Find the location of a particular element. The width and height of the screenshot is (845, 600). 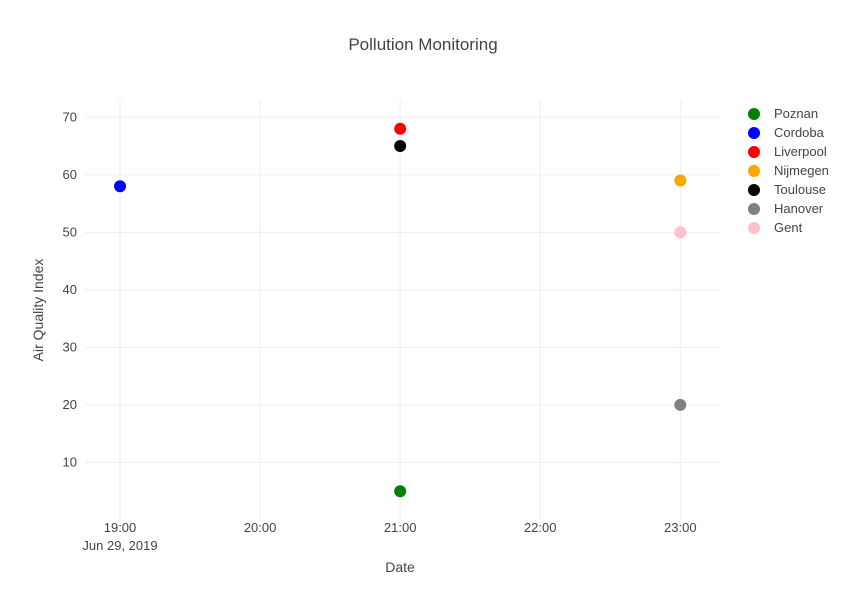

x-tick-label: 23:00 is located at coordinates (680, 527).